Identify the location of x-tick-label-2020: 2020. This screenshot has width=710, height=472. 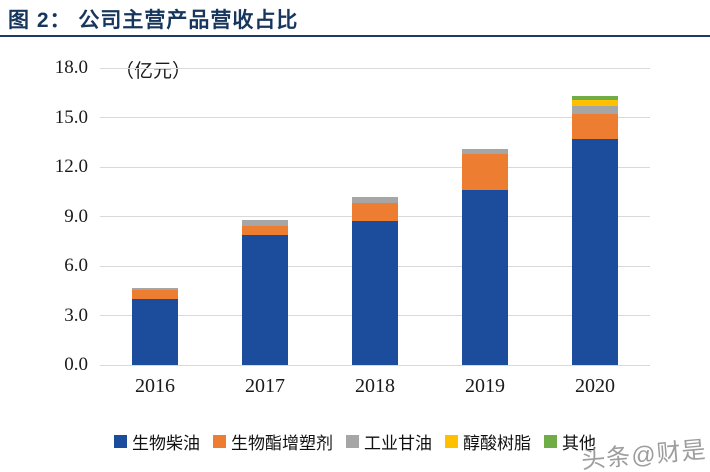
(595, 386).